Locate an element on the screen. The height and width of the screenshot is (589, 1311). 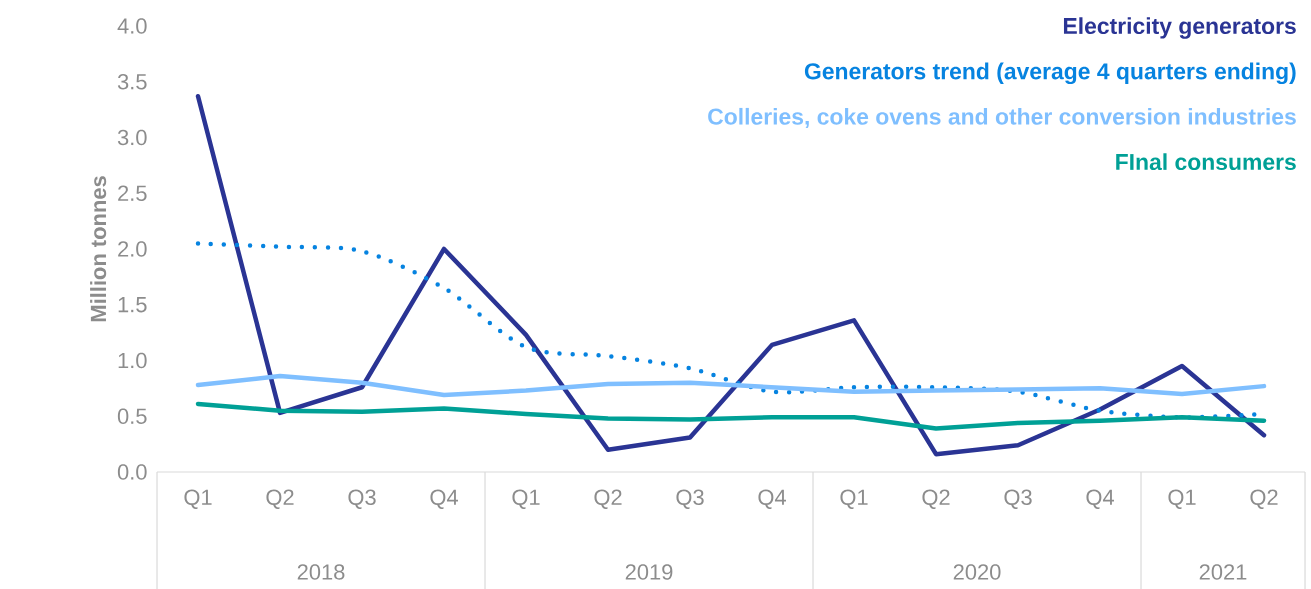
text: 2021 is located at coordinates (1223, 572).